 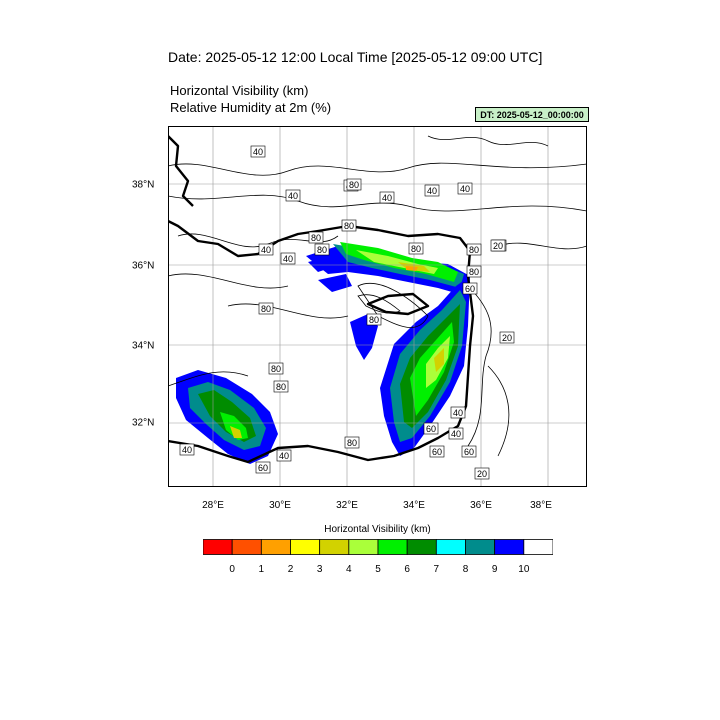 I want to click on colorbar-label: 0, so click(x=232, y=569).